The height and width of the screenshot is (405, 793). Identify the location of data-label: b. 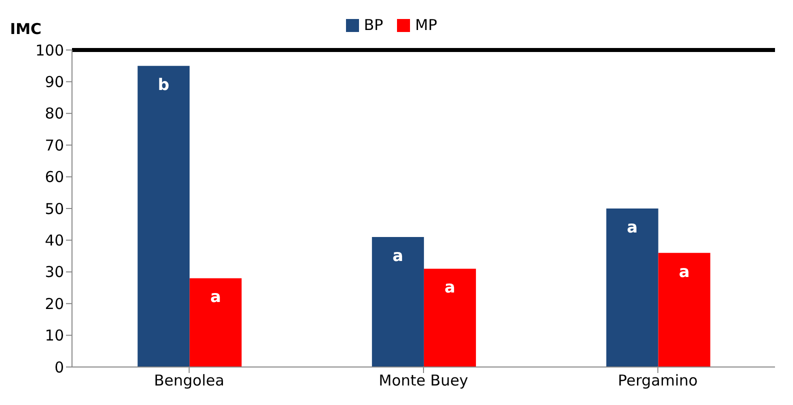
(164, 84).